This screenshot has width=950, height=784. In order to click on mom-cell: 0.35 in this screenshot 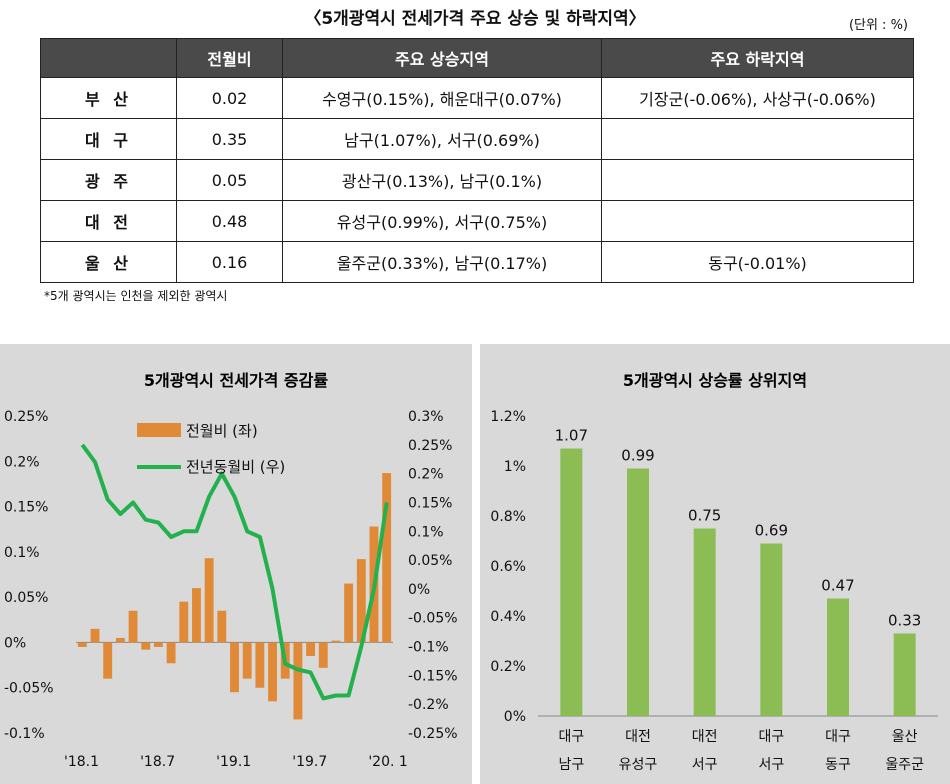, I will do `click(229, 139)`.